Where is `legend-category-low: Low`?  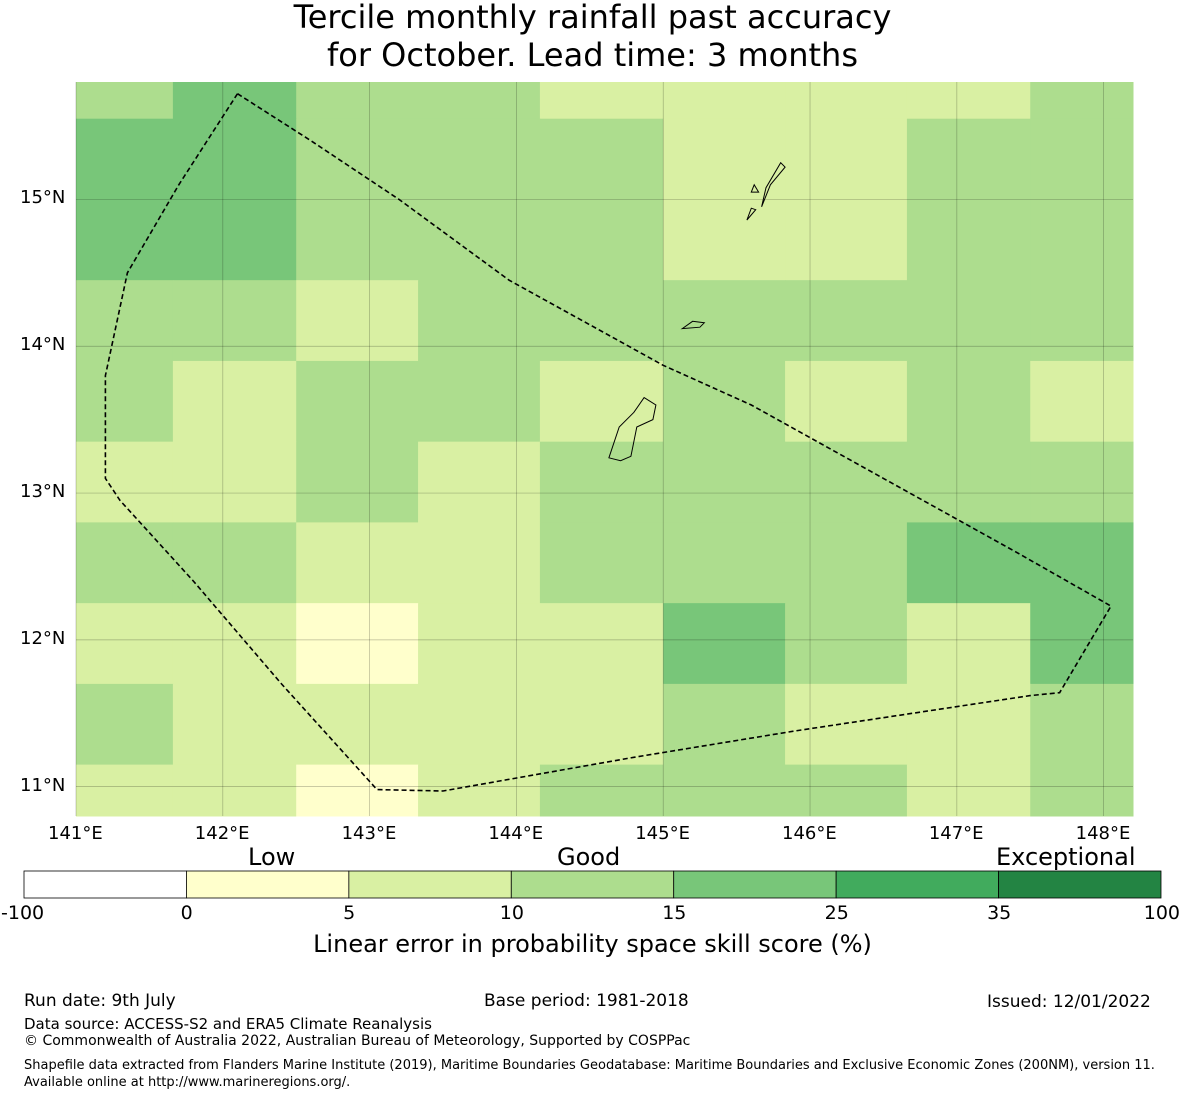
legend-category-low: Low is located at coordinates (272, 857).